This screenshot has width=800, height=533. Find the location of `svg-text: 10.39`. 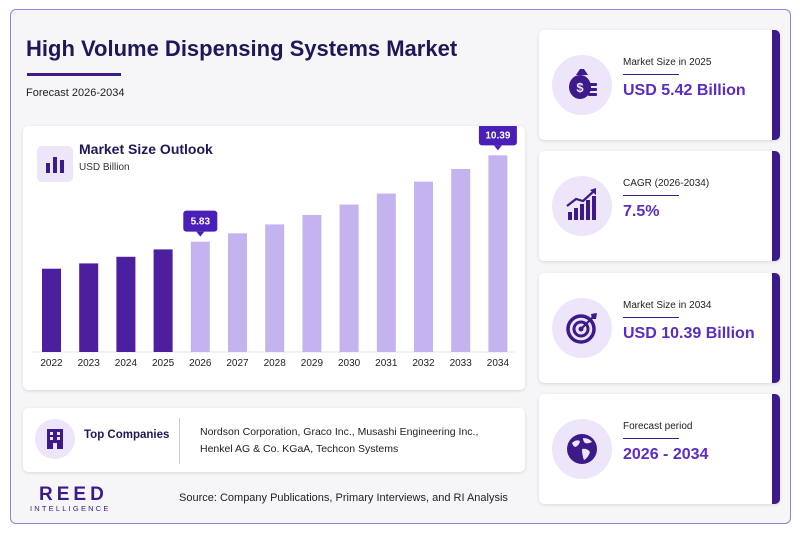

svg-text: 10.39 is located at coordinates (497, 135).